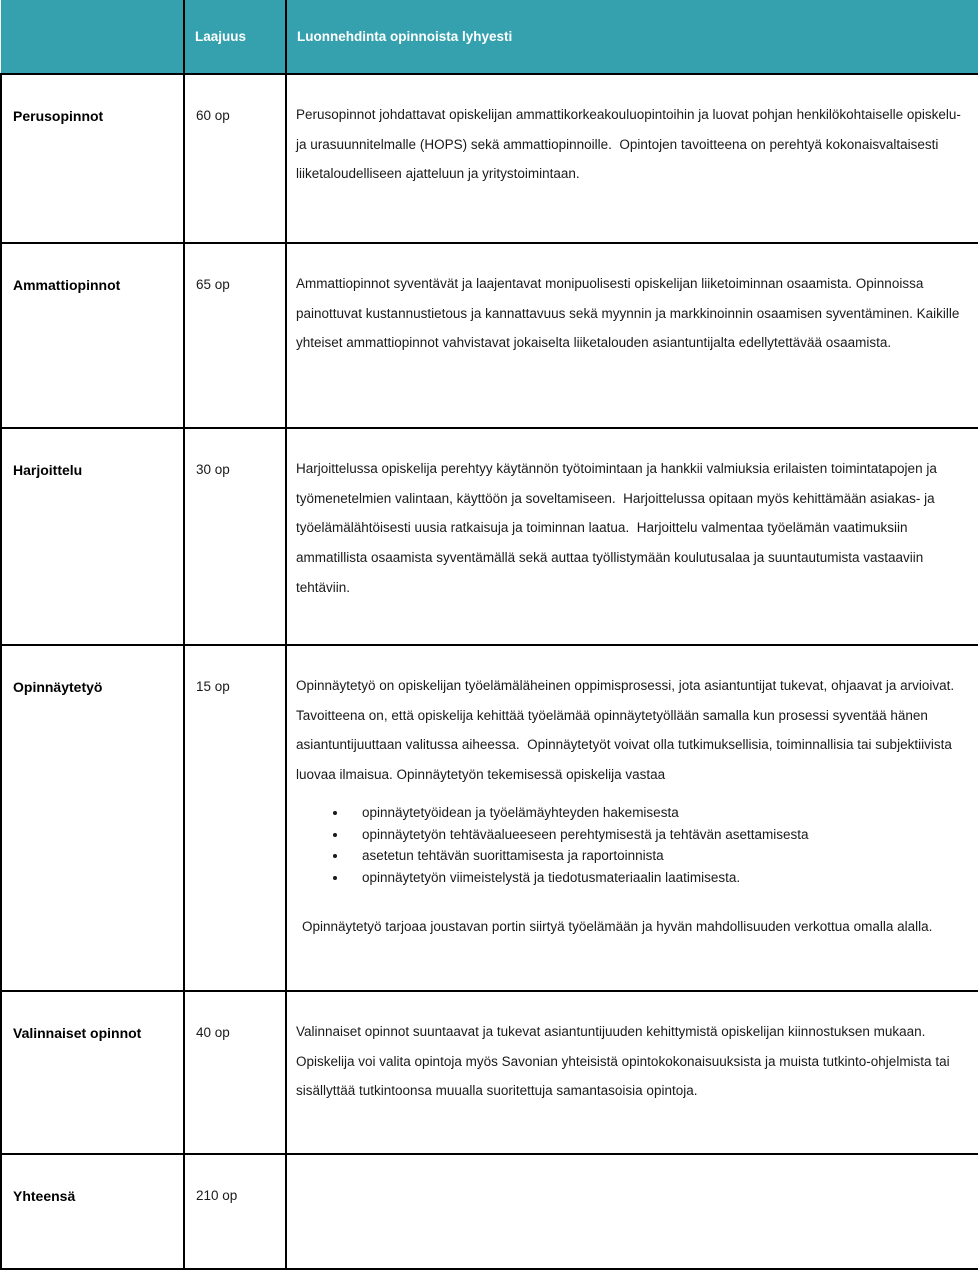  Describe the element at coordinates (92, 158) in the screenshot. I see `row-label: Perusopinnot` at that location.